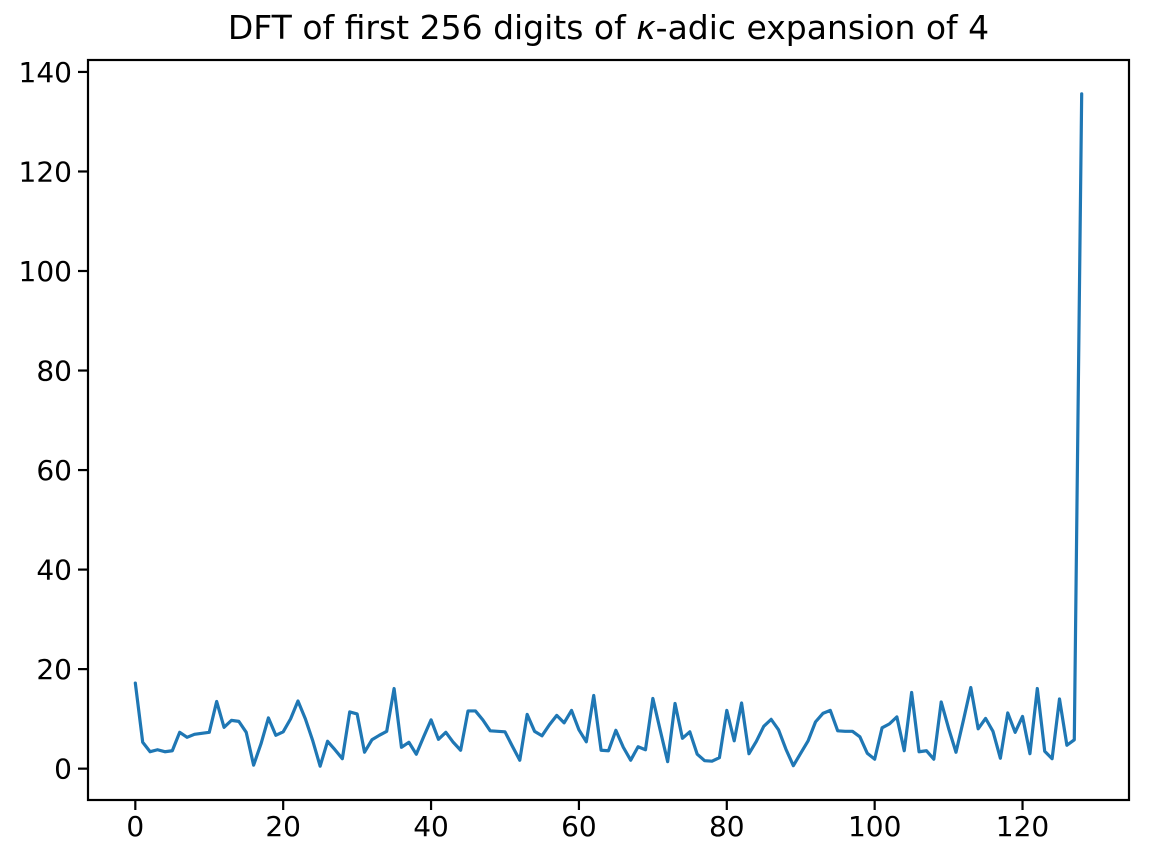 The height and width of the screenshot is (864, 1149). I want to click on y-tick-label: 80, so click(54, 371).